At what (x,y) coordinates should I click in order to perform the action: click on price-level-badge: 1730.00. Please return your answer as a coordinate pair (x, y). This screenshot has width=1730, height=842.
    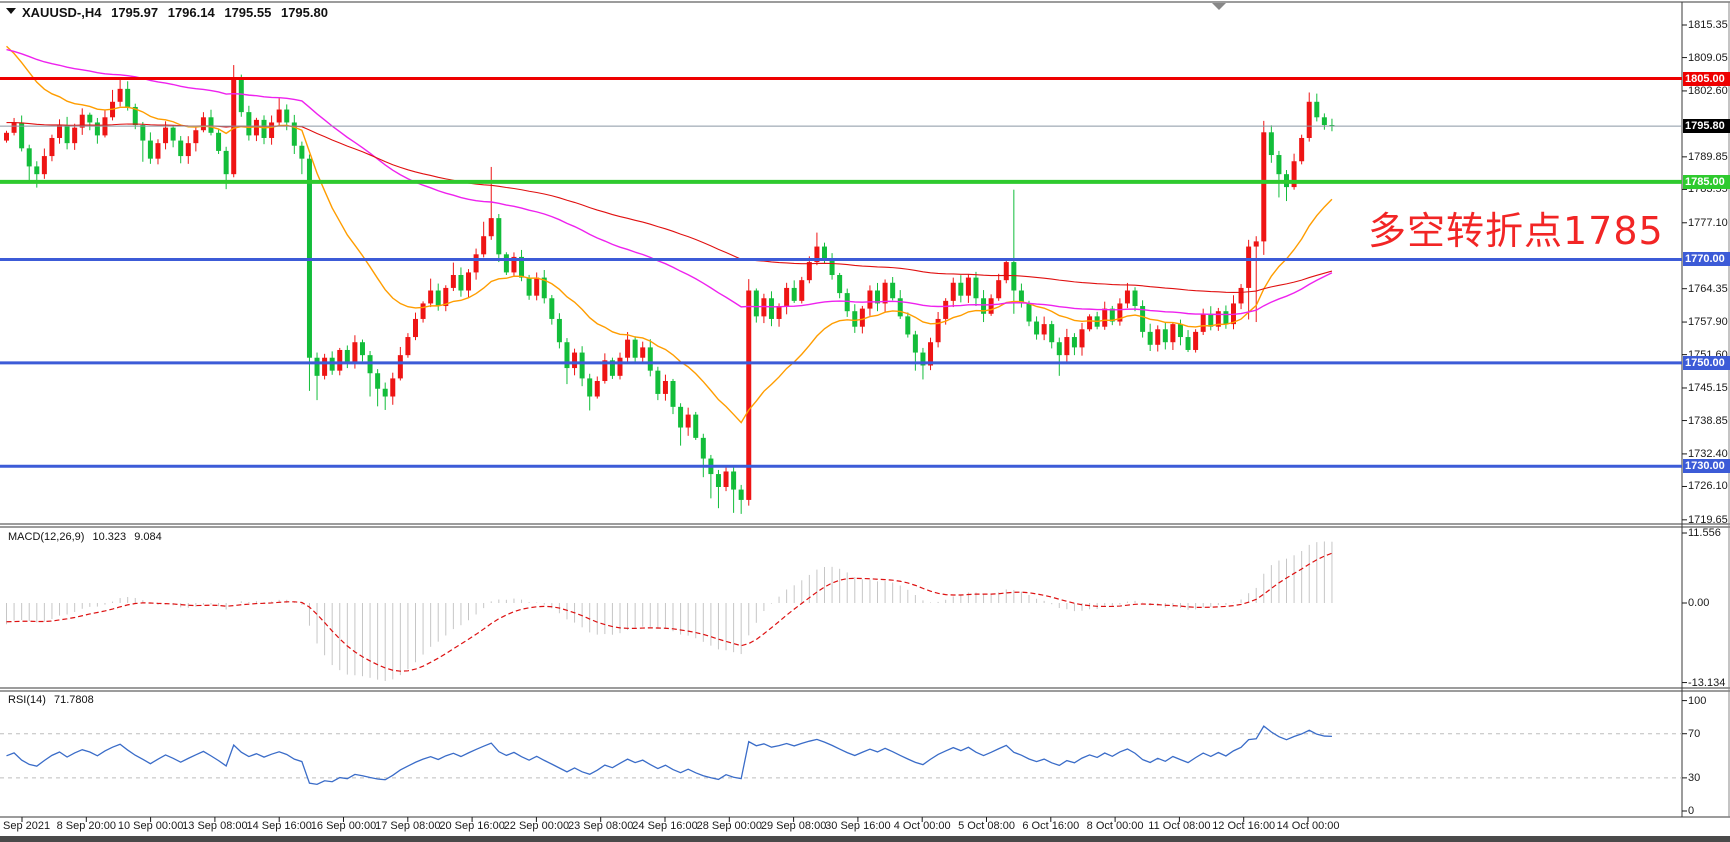
    Looking at the image, I should click on (1706, 466).